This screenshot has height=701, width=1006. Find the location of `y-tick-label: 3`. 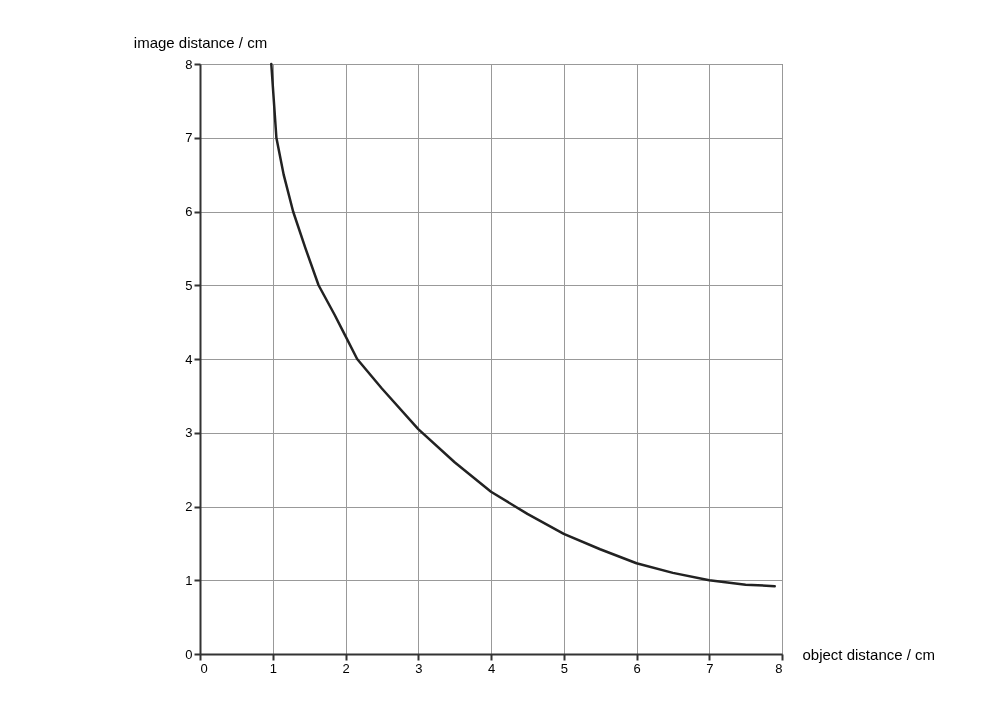

y-tick-label: 3 is located at coordinates (189, 433).